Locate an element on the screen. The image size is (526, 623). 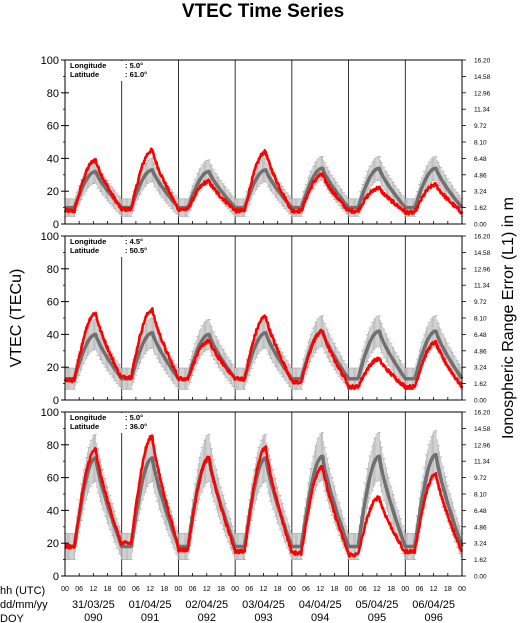
x-row-label-dates: dd/mm/yy is located at coordinates (24, 605).